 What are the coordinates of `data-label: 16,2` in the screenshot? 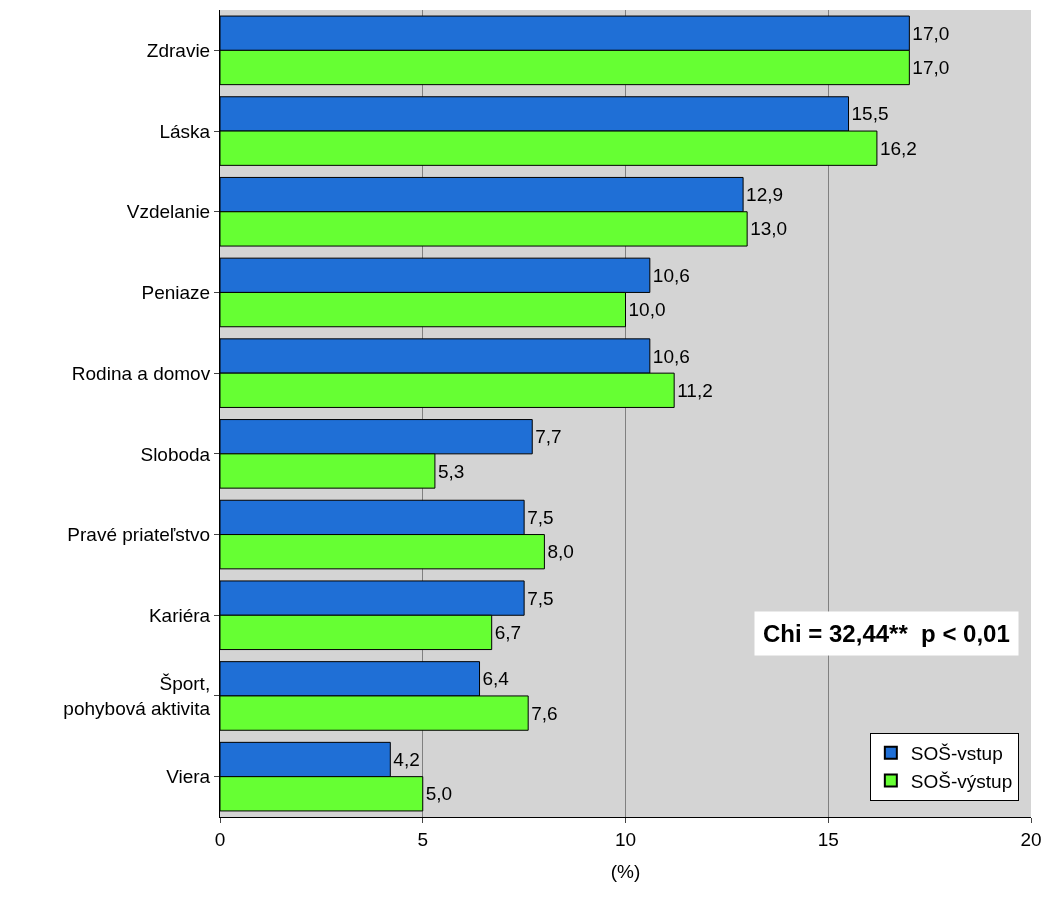 It's located at (898, 148).